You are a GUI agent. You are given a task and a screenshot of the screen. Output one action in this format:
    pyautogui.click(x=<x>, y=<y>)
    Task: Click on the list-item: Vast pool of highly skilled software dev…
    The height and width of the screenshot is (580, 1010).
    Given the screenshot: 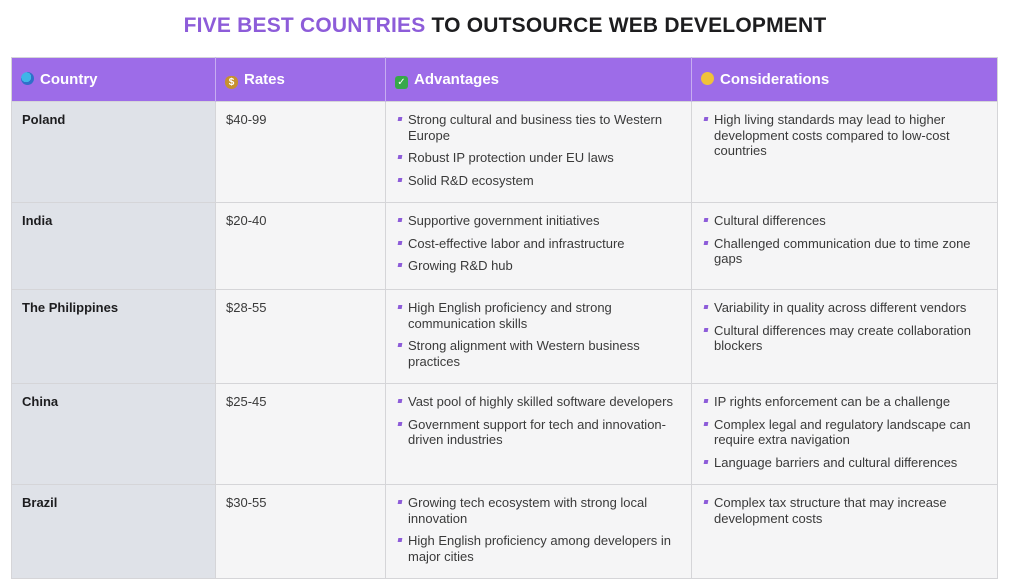 What is the action you would take?
    pyautogui.click(x=538, y=402)
    